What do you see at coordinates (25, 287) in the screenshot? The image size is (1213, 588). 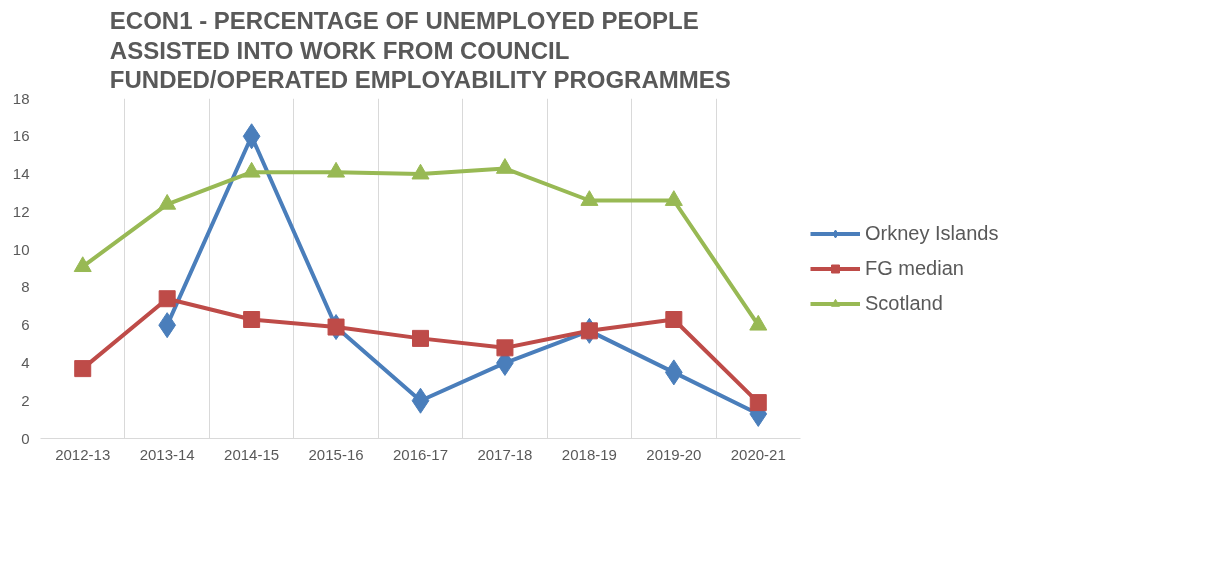 I see `y-tick-label: 8` at bounding box center [25, 287].